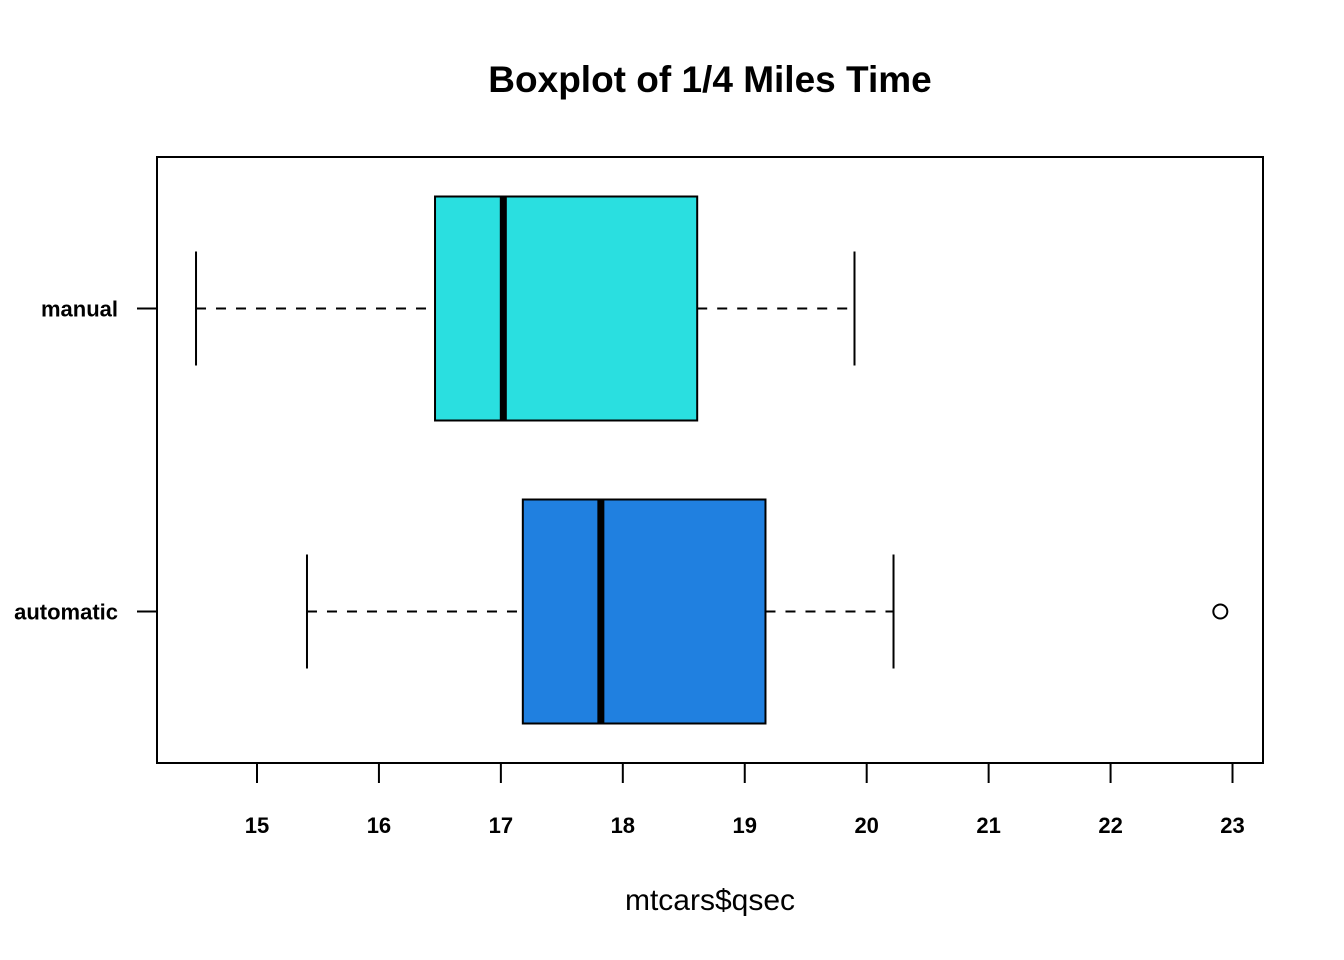  Describe the element at coordinates (745, 800) in the screenshot. I see `x-axis: 15 16 17 18 19 20 21 22 23` at that location.